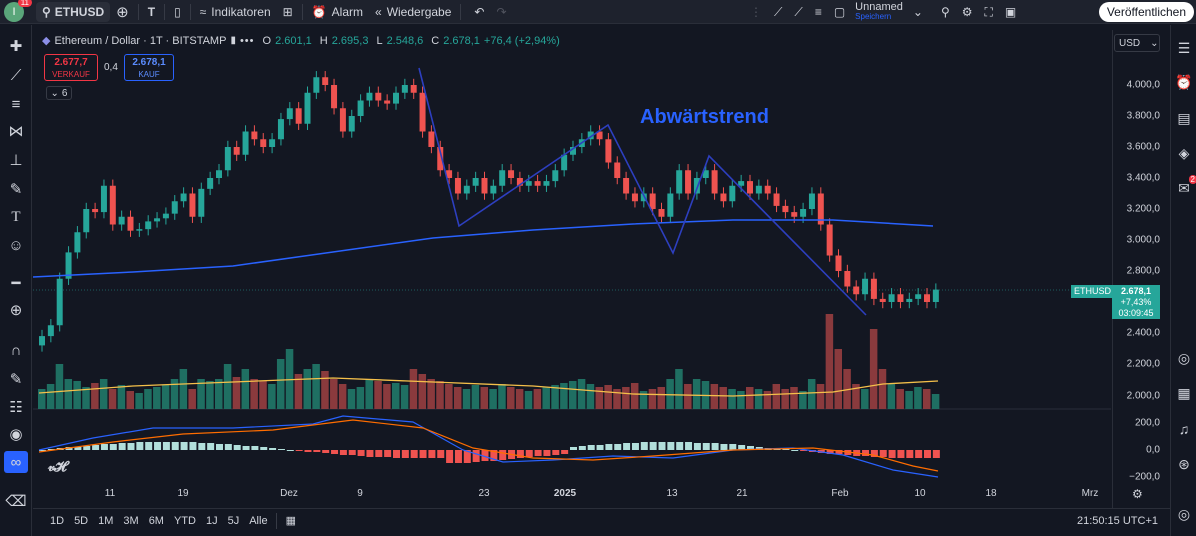  Describe the element at coordinates (818, 12) in the screenshot. I see `fib-tool-button: ≡` at that location.